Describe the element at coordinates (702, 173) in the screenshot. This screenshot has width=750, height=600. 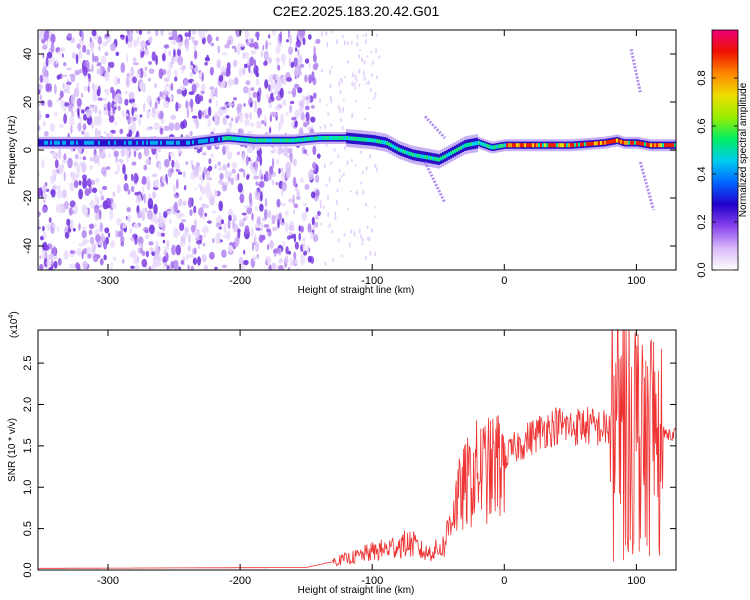
I see `colorbar-tick-label: 0.4` at that location.